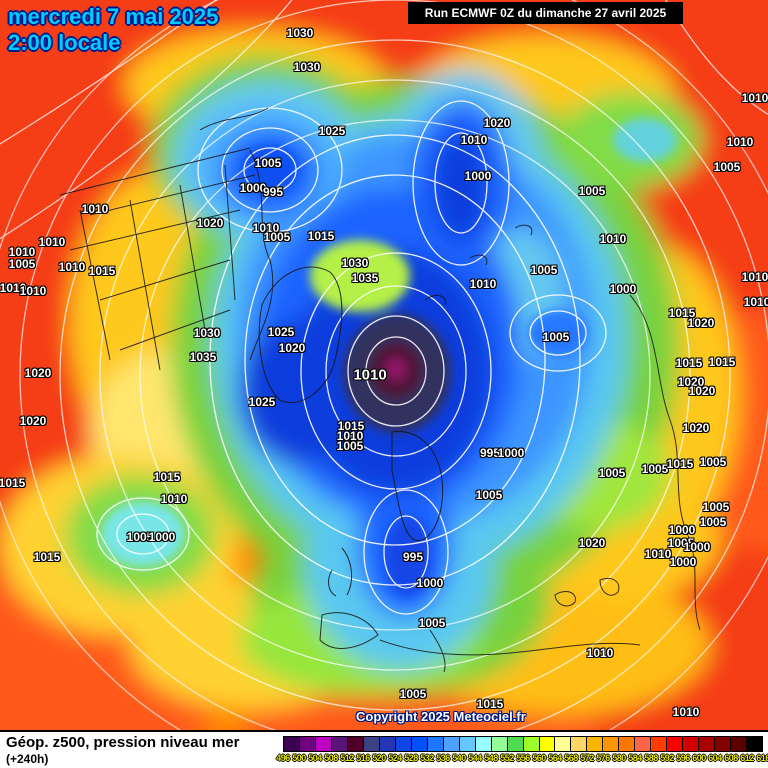 This screenshot has height=768, width=768. What do you see at coordinates (315, 758) in the screenshot?
I see `colorbar-tick-label: 504` at bounding box center [315, 758].